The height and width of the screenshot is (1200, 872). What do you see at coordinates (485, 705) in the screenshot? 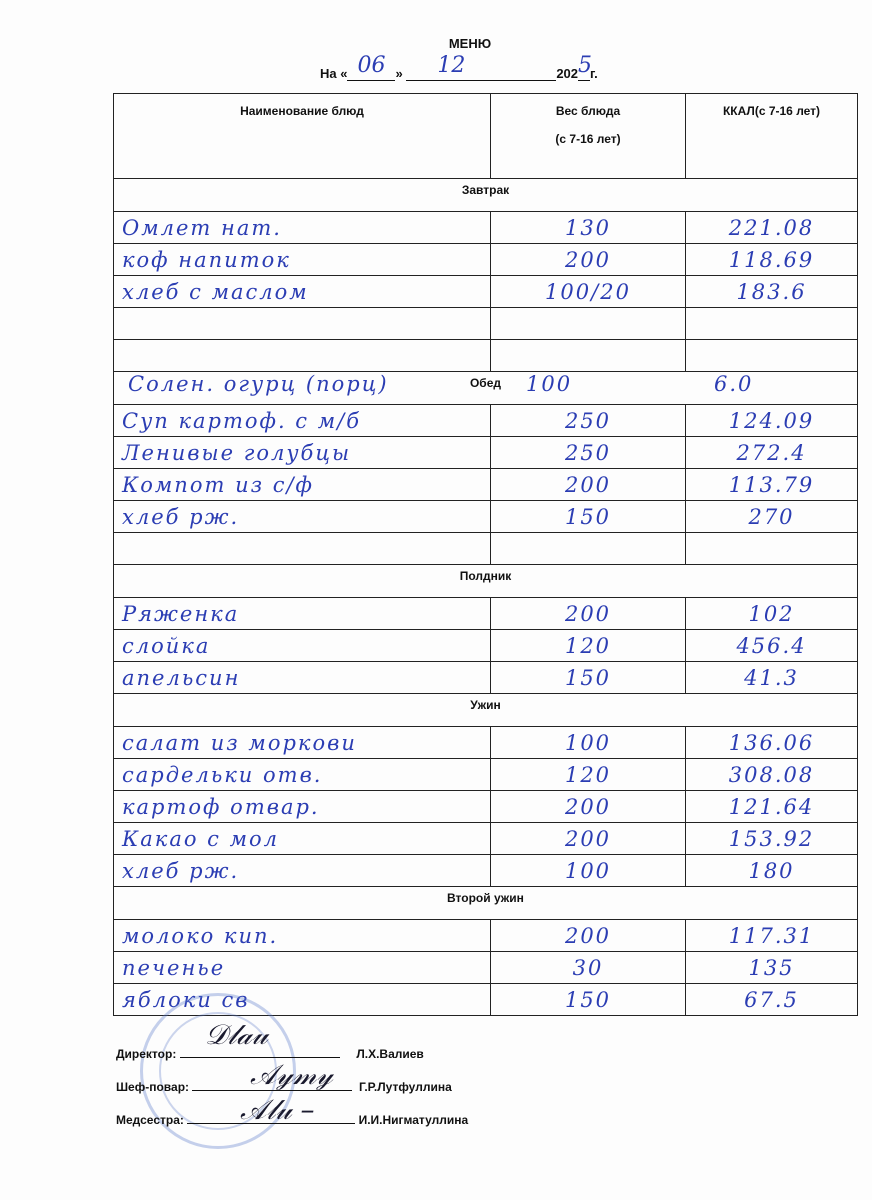
I see `section-title: Ужин` at bounding box center [485, 705].